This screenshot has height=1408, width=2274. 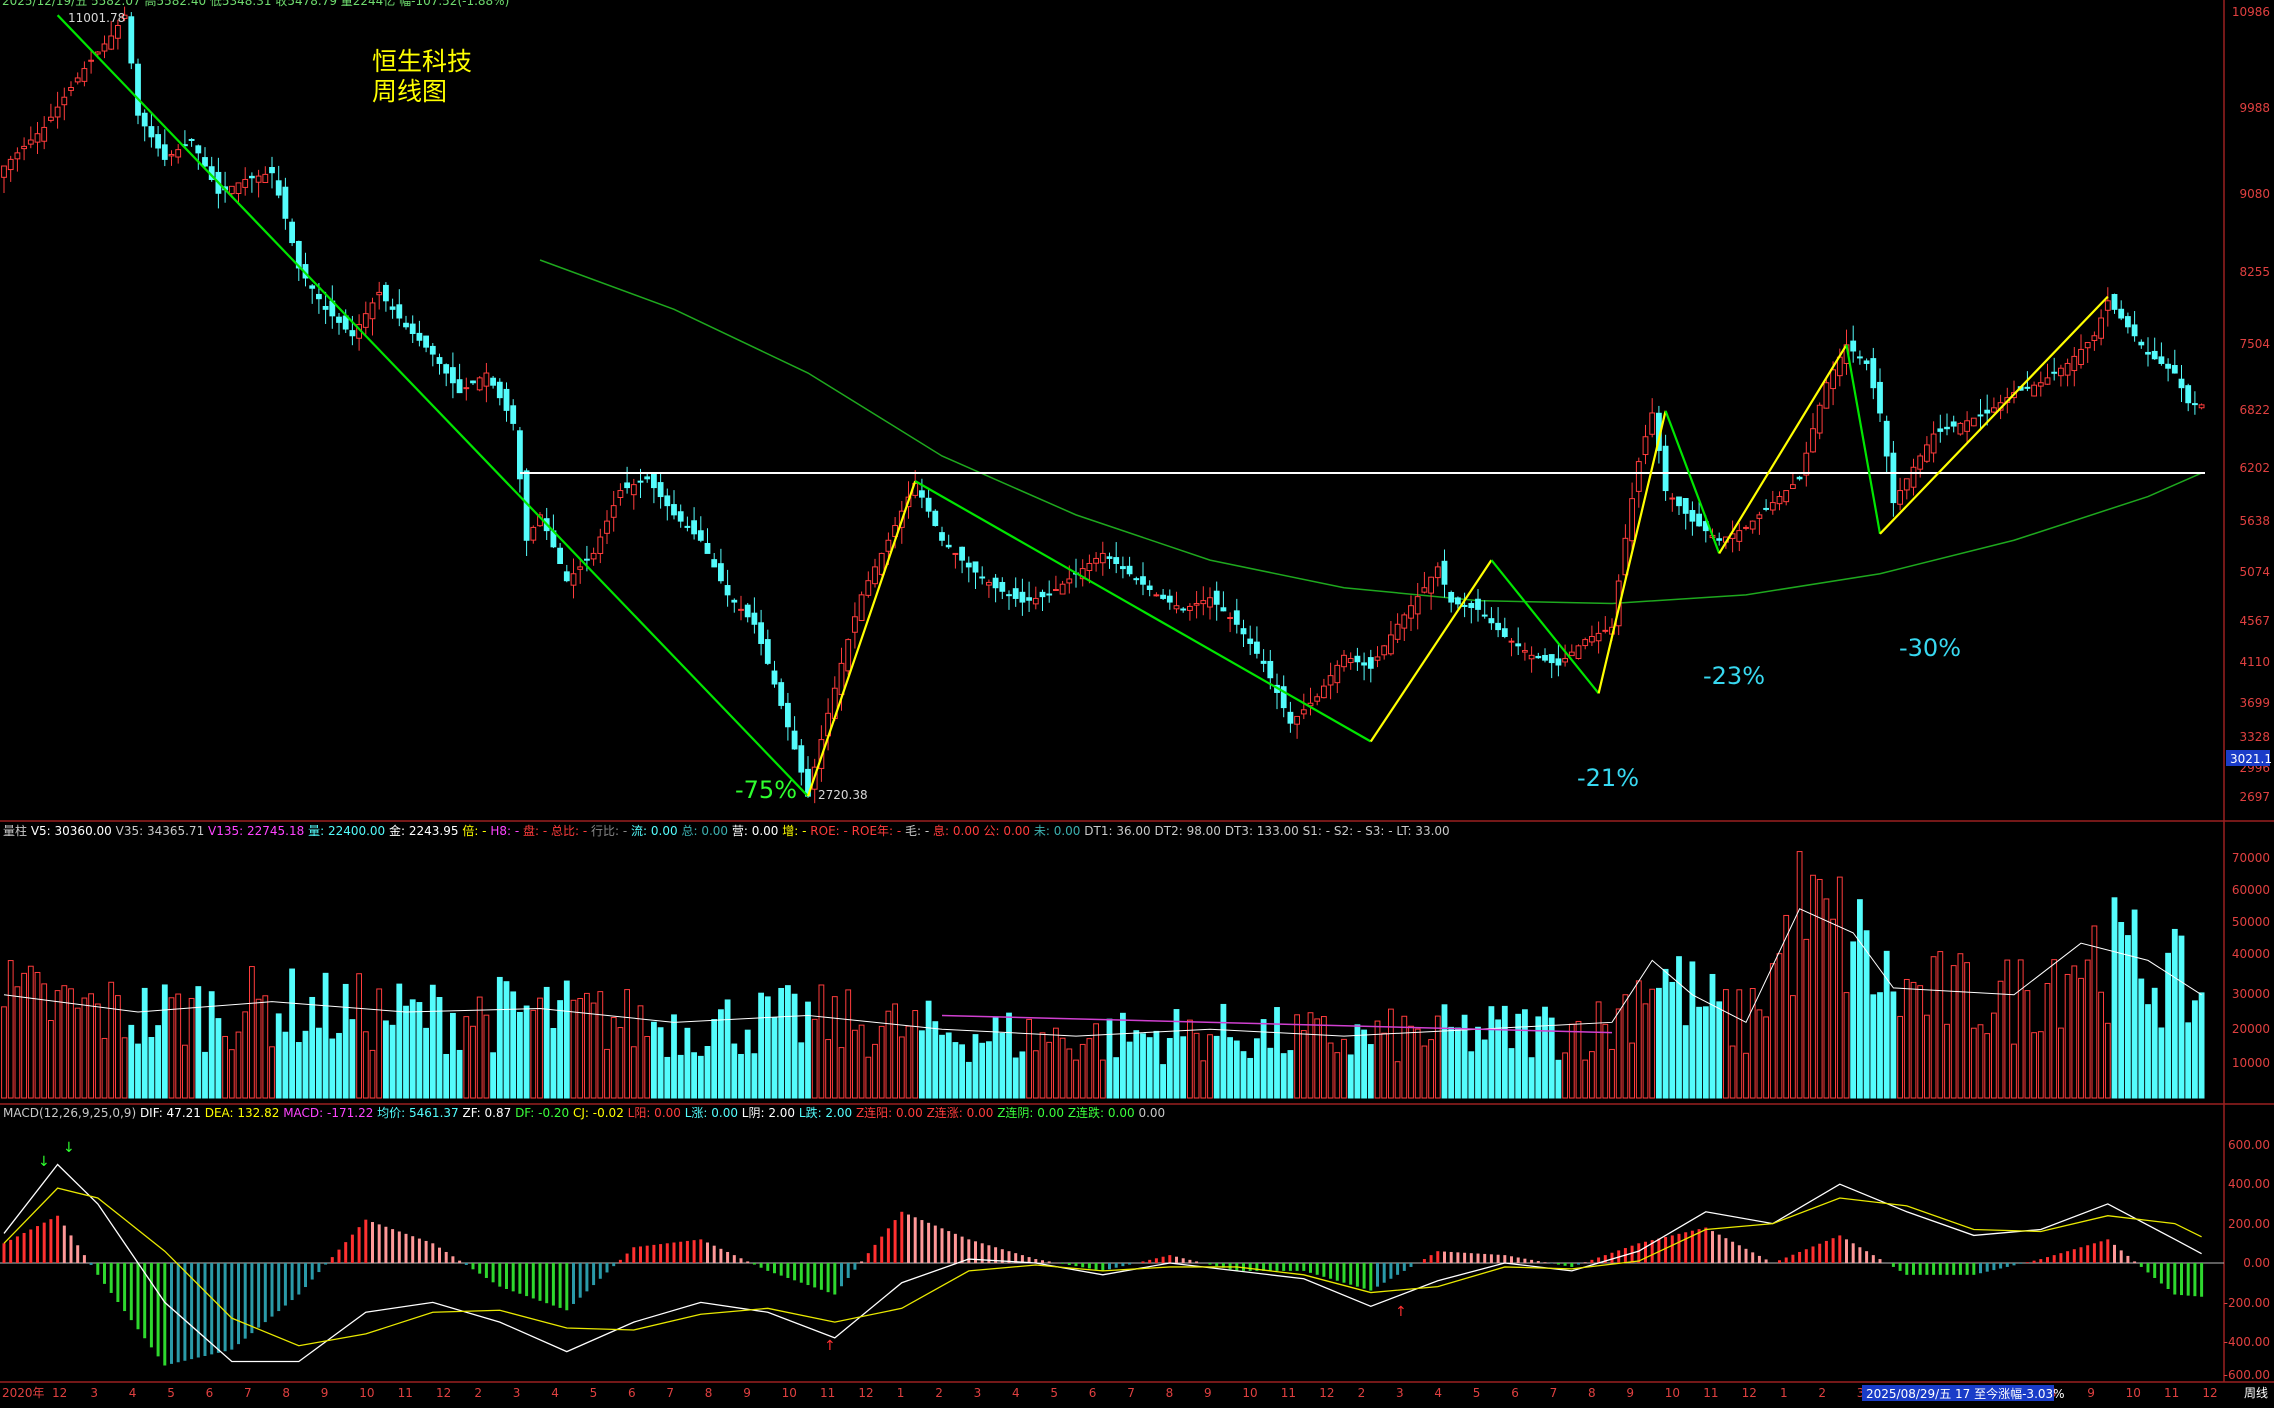 What do you see at coordinates (1277, 1024) in the screenshot?
I see `volume-ma135-line` at bounding box center [1277, 1024].